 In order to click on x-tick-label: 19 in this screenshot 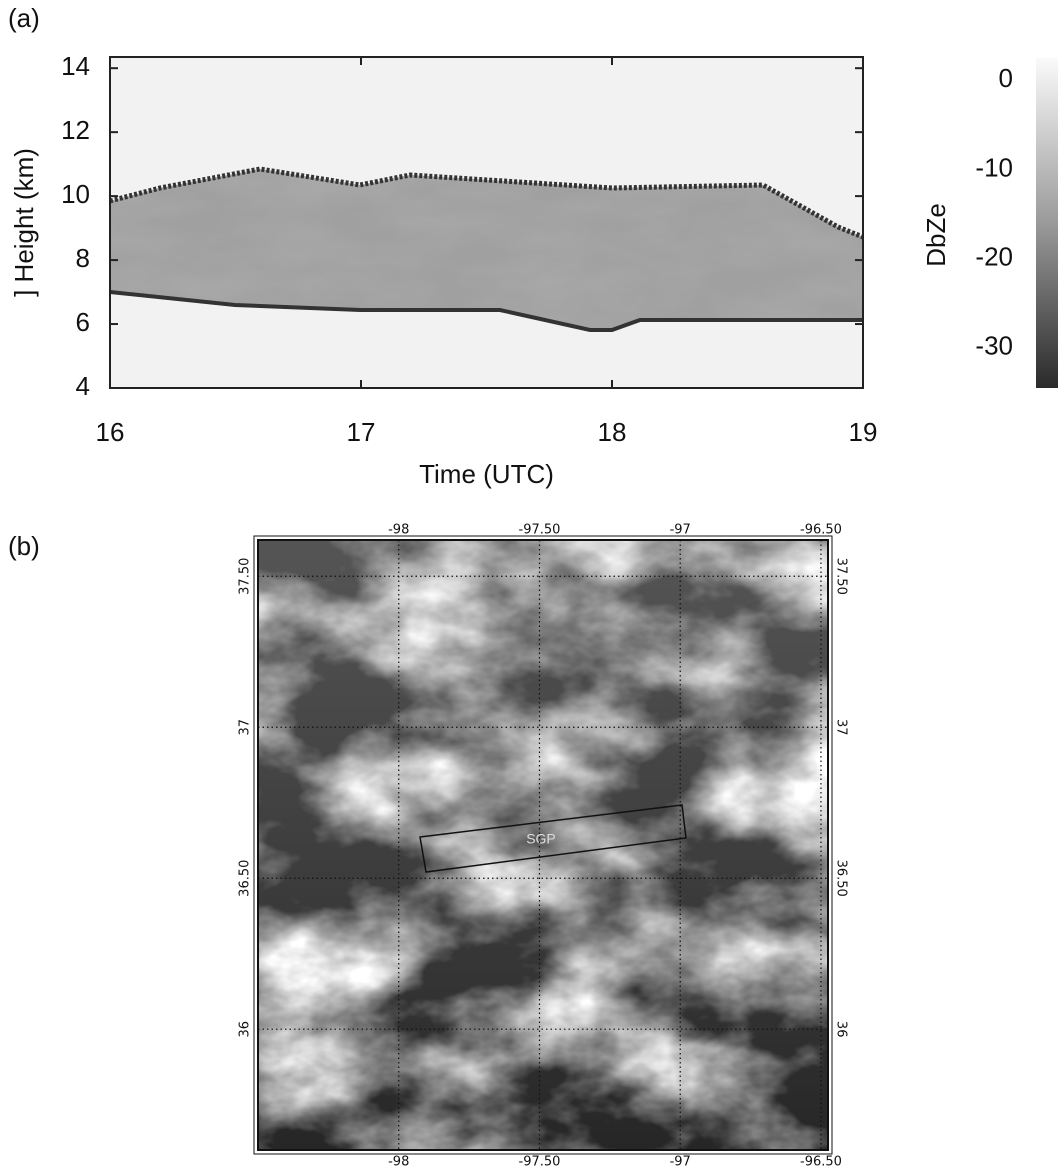, I will do `click(863, 432)`.